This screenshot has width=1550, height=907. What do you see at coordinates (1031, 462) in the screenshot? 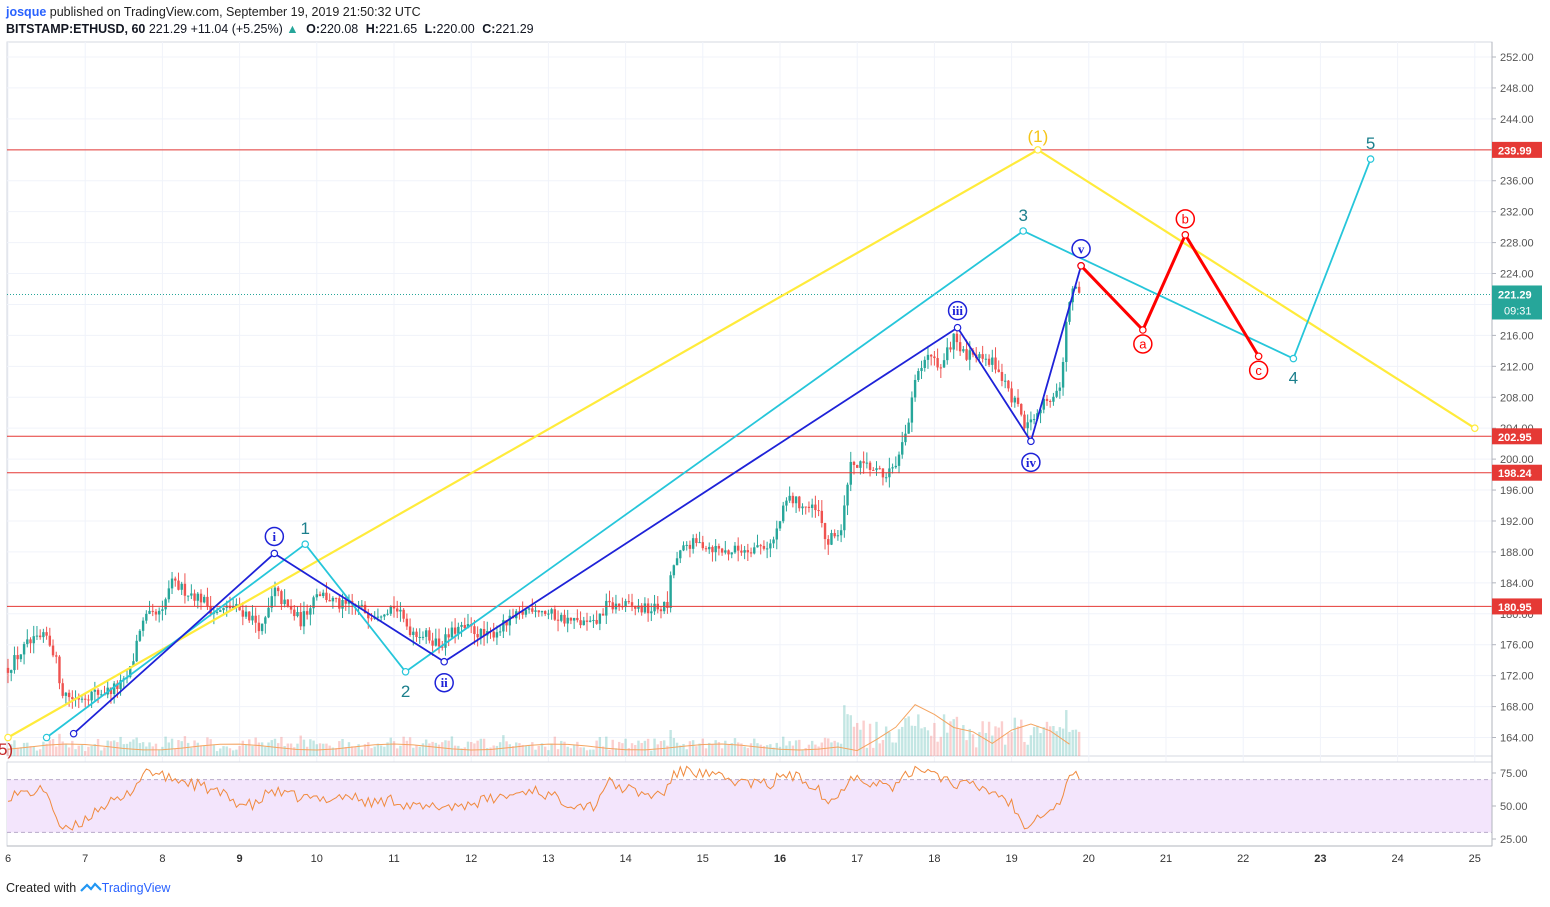
I see `wave-label-circle` at bounding box center [1031, 462].